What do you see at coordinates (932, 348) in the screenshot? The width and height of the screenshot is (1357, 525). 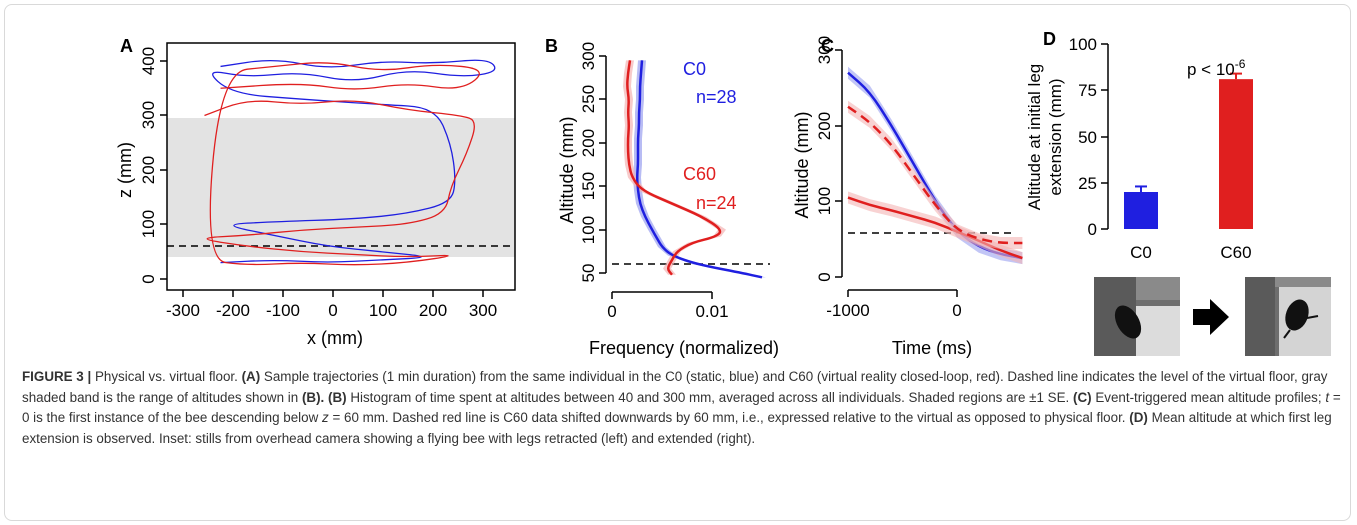 I see `c-xlabel: Time (ms)` at bounding box center [932, 348].